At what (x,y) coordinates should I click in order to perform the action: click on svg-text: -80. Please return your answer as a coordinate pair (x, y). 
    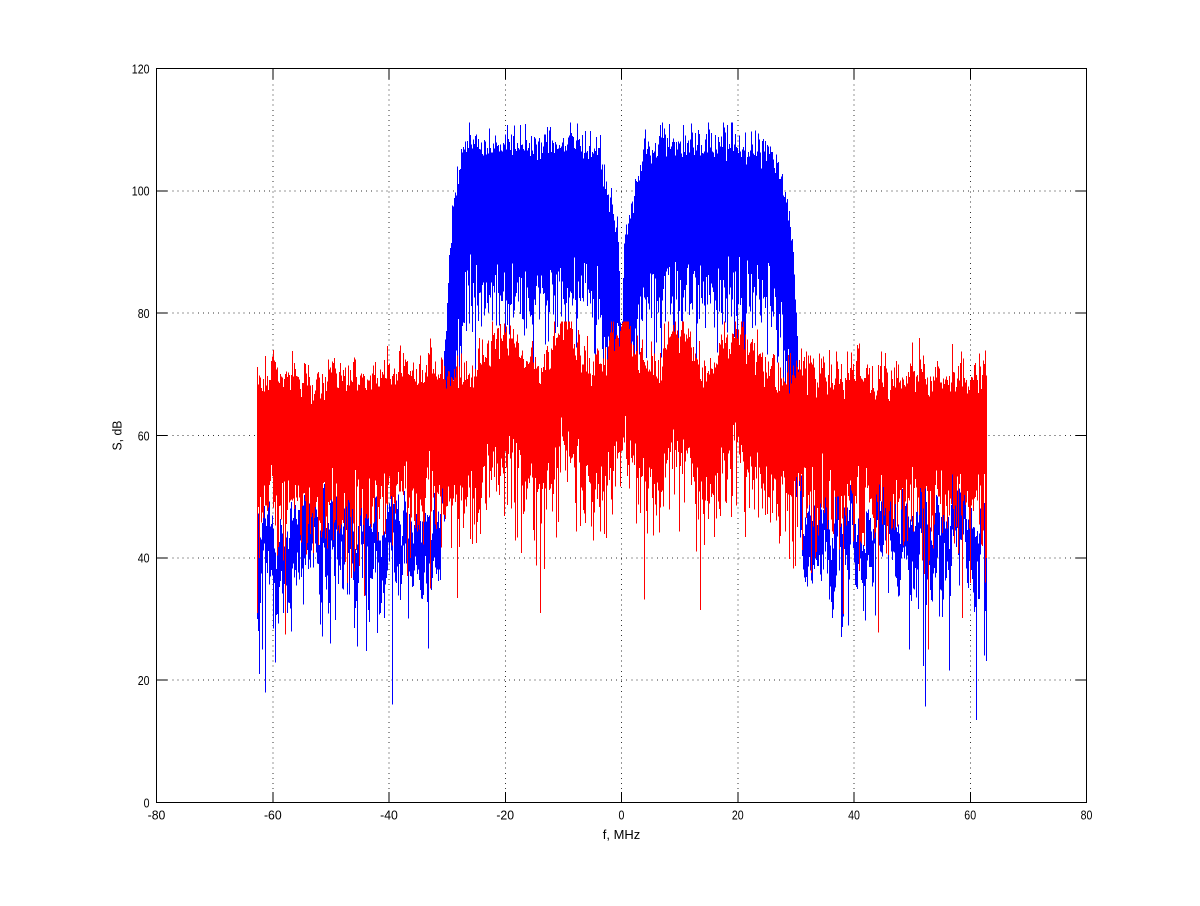
    Looking at the image, I should click on (157, 814).